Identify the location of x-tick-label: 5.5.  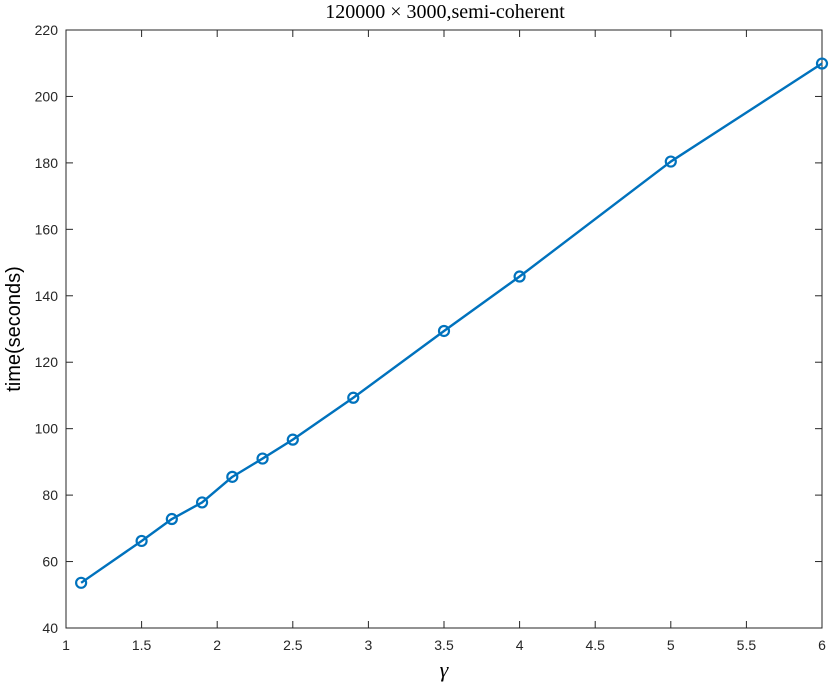
(747, 645).